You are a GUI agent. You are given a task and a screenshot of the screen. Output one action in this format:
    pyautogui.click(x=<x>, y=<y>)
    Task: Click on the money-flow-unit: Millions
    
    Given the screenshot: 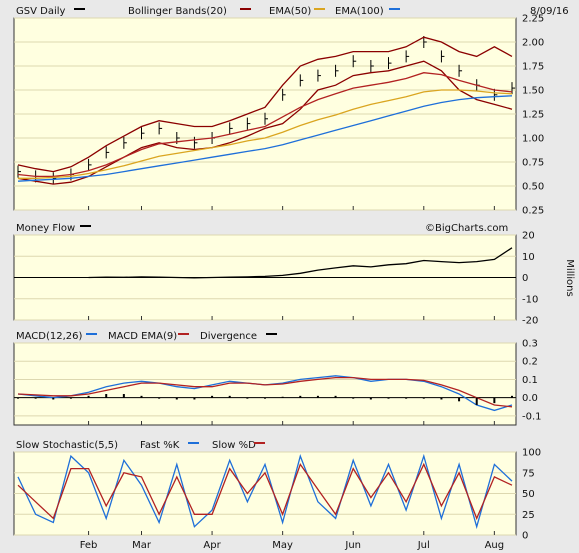 What is the action you would take?
    pyautogui.click(x=569, y=277)
    